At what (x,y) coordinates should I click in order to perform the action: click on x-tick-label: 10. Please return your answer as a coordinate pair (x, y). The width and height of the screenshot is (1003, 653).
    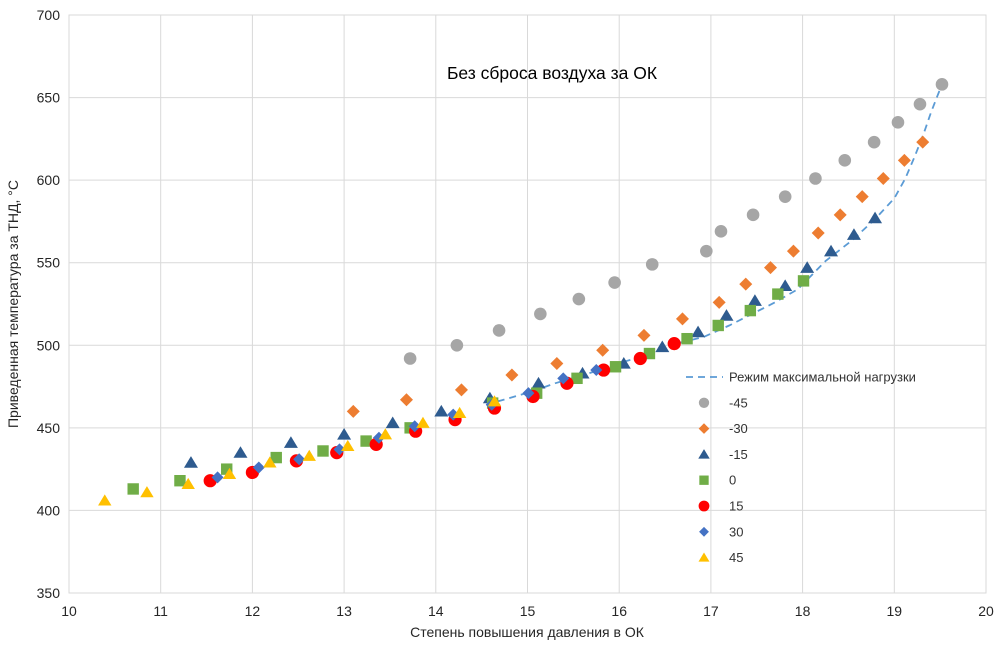
    Looking at the image, I should click on (69, 611).